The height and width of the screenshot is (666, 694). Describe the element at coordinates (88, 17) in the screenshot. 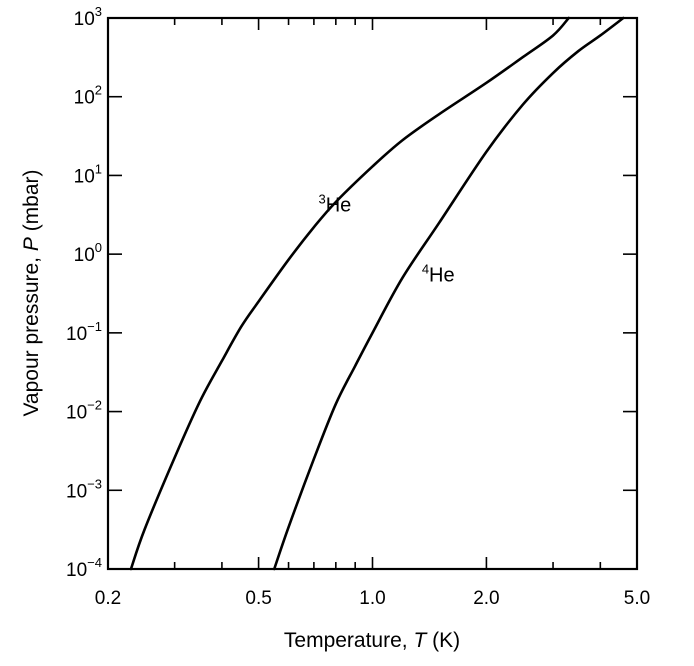

I see `y-tick-label: 10³` at that location.